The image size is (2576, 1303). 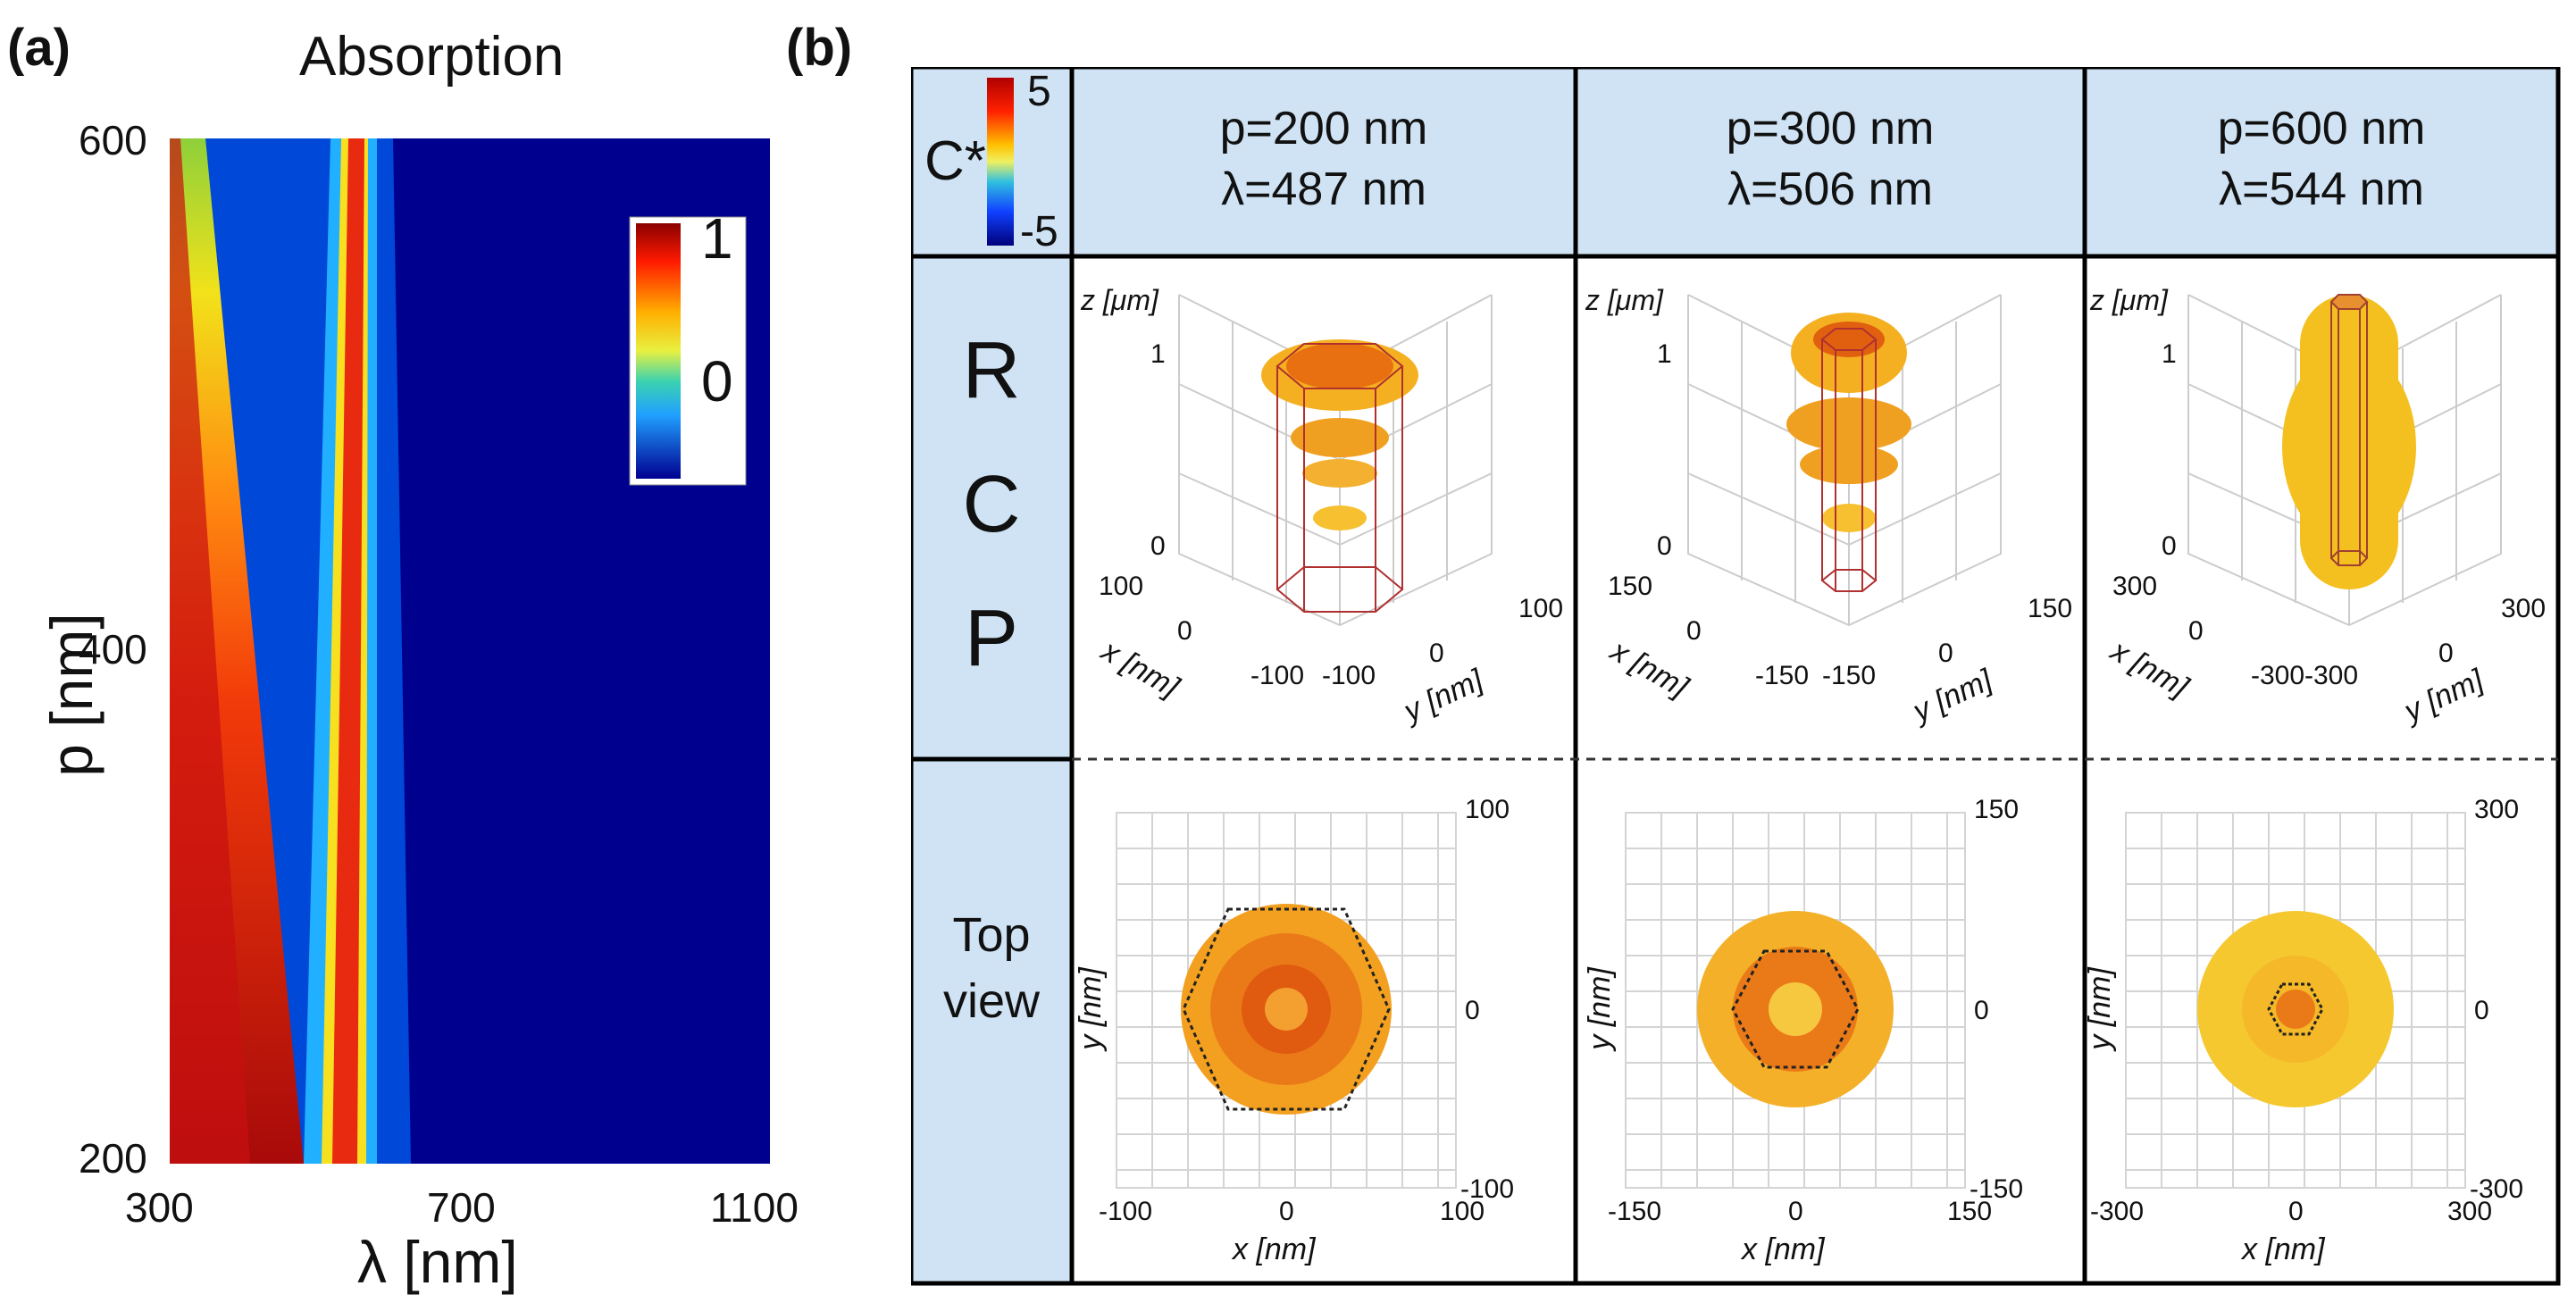 What do you see at coordinates (1039, 92) in the screenshot?
I see `colorbar-b-max: 5` at bounding box center [1039, 92].